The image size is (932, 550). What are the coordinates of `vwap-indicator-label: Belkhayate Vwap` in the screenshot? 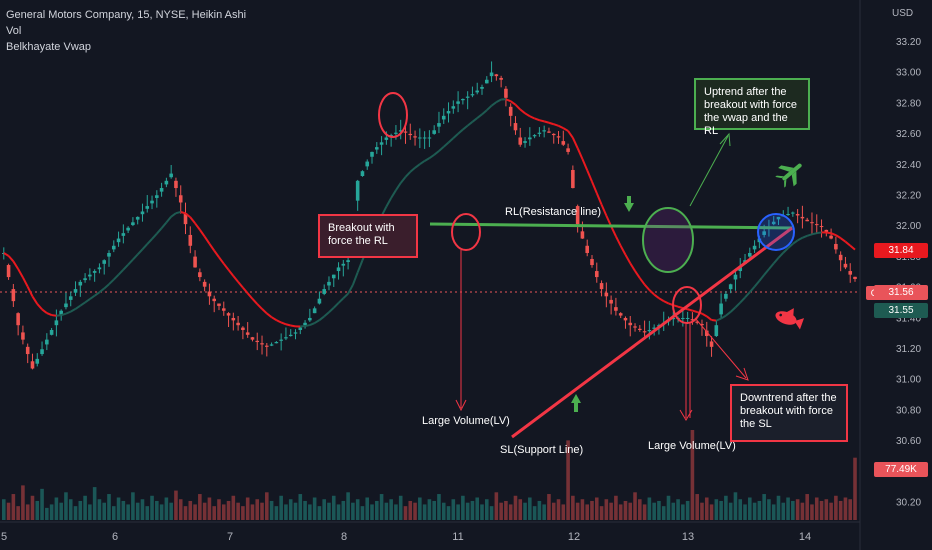 It's located at (48, 47).